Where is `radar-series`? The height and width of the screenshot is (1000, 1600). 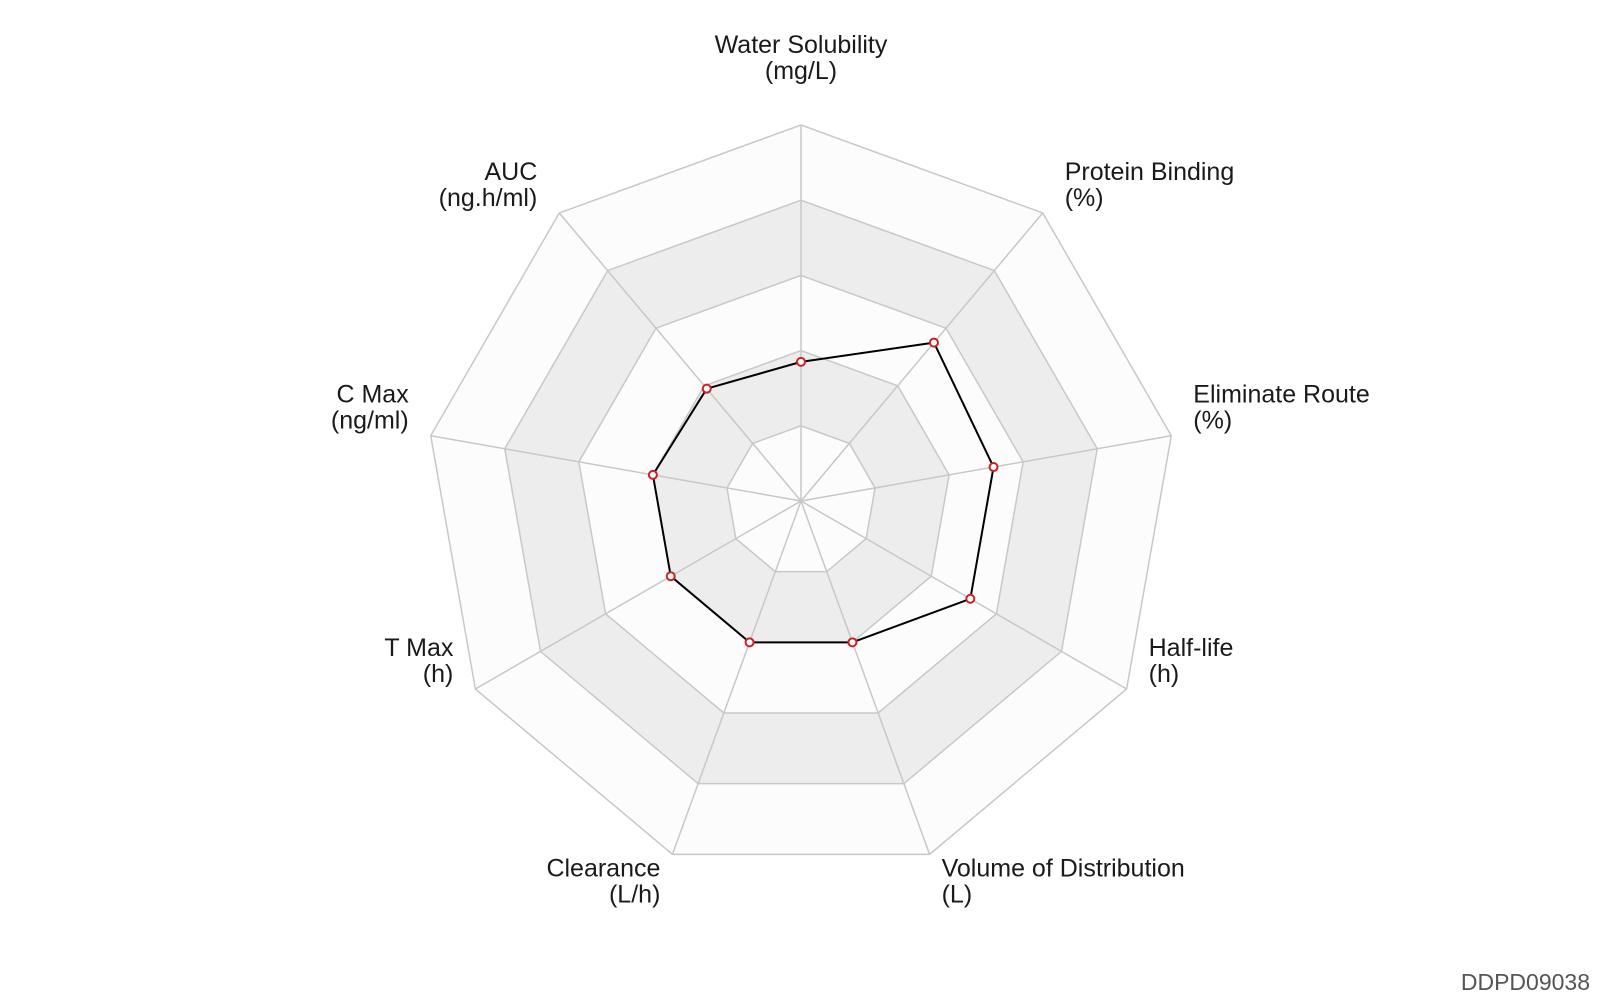 radar-series is located at coordinates (823, 492).